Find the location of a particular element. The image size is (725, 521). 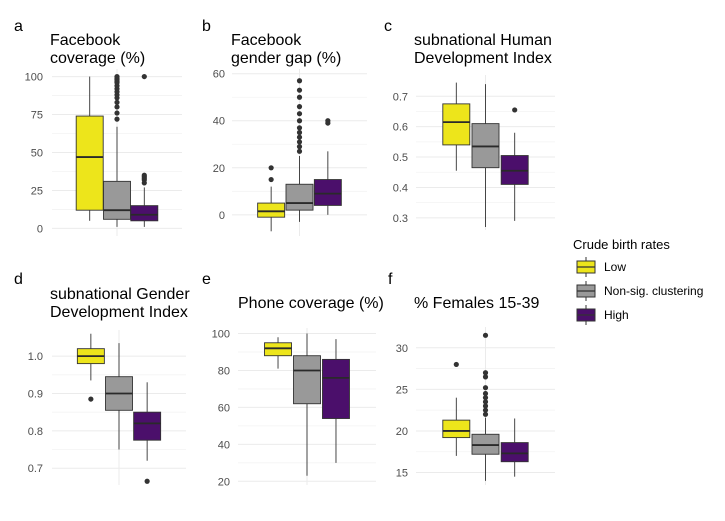

y-tick-label: 0.8 is located at coordinates (35, 432).